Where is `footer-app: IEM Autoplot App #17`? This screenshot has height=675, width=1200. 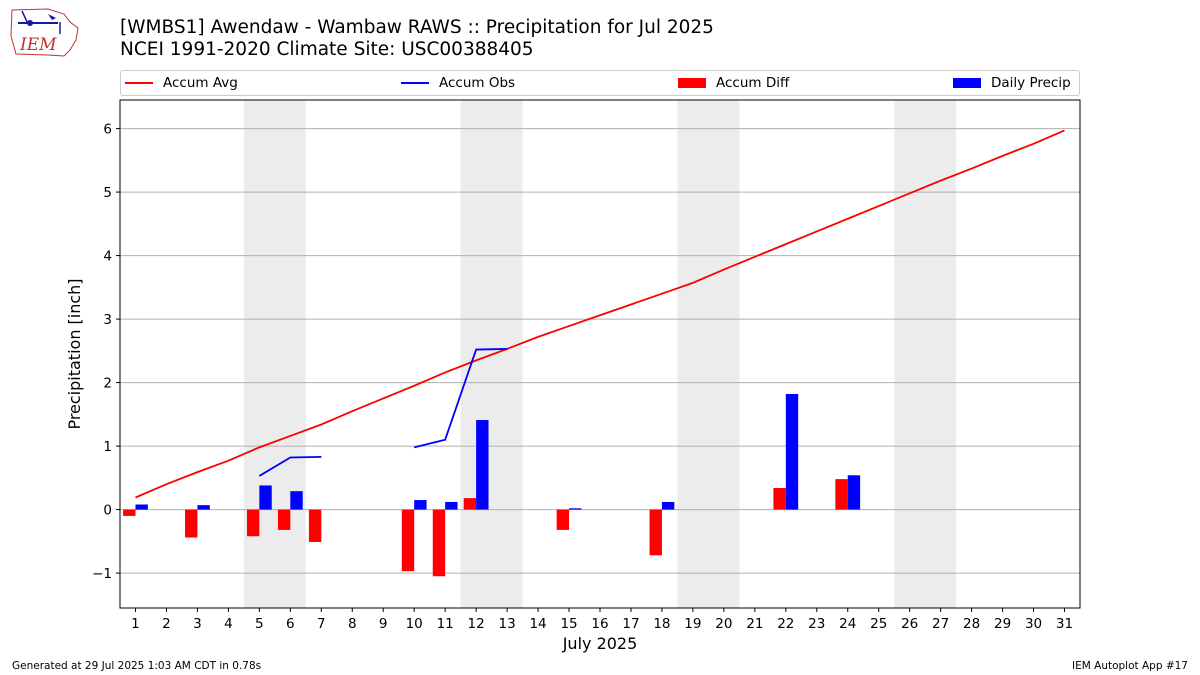
footer-app: IEM Autoplot App #17 is located at coordinates (1130, 666).